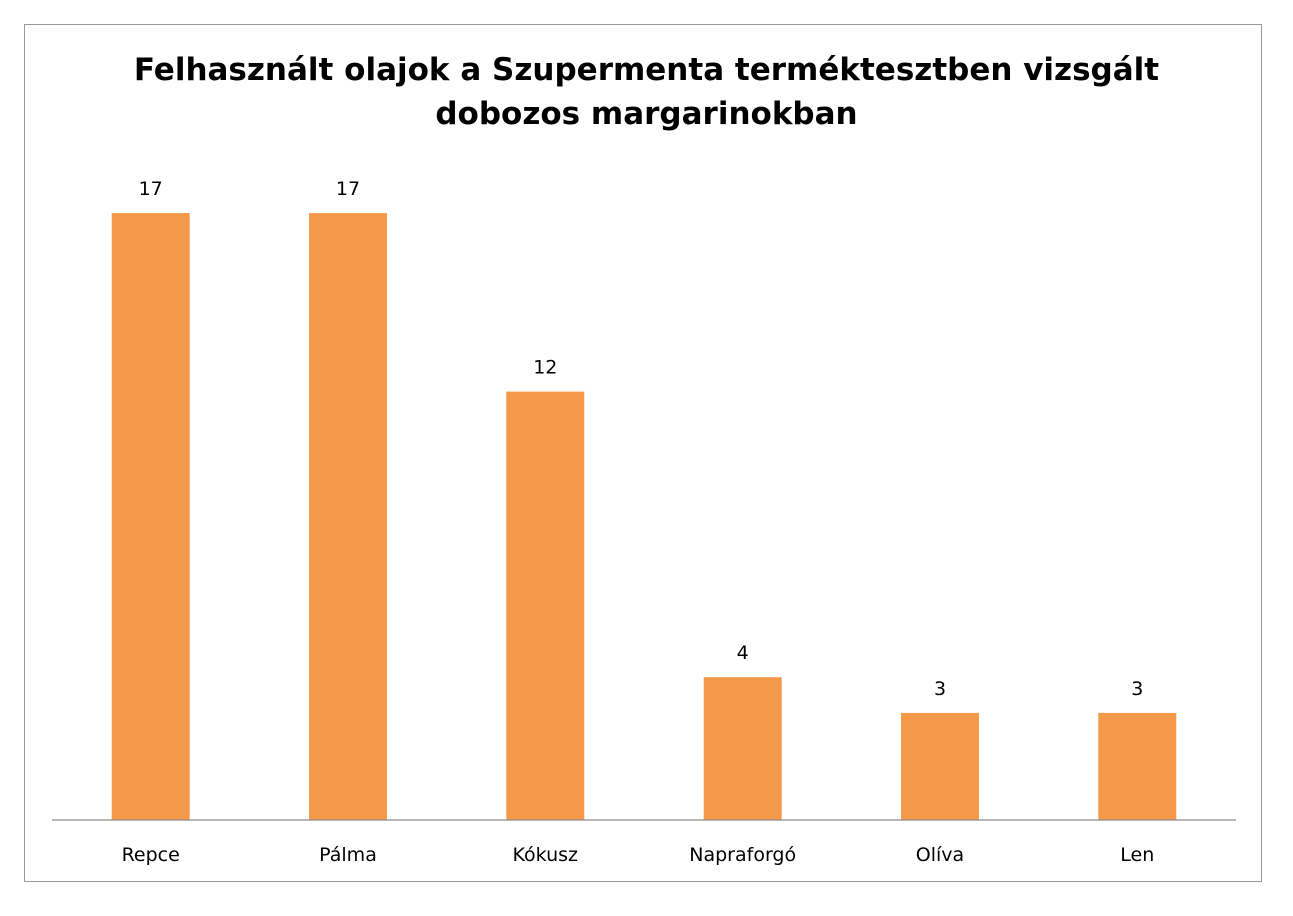 This screenshot has height=916, width=1293. I want to click on bar-pálma, so click(348, 517).